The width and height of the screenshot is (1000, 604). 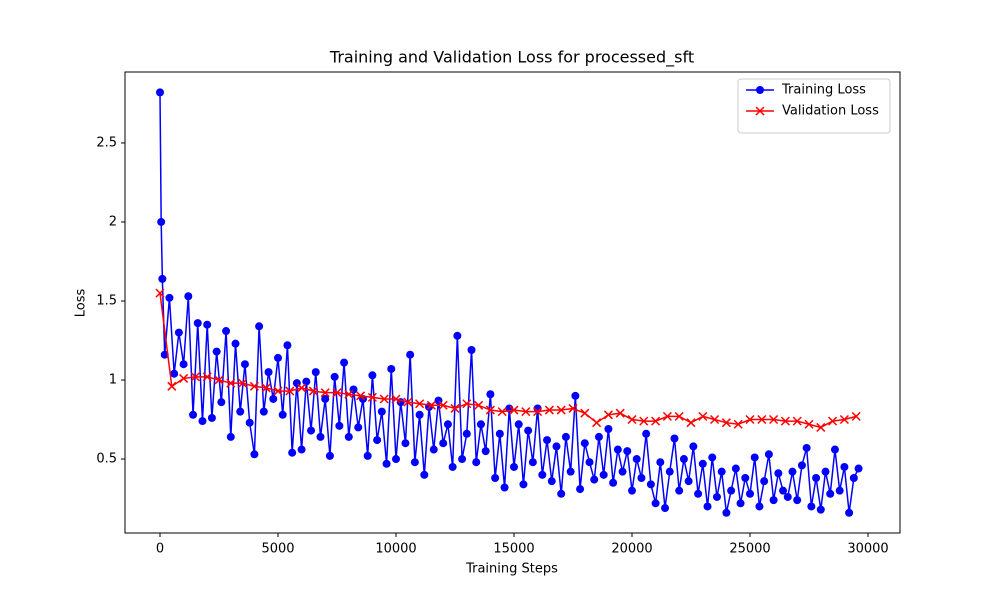 What do you see at coordinates (513, 549) in the screenshot?
I see `x-tick-label: 15000` at bounding box center [513, 549].